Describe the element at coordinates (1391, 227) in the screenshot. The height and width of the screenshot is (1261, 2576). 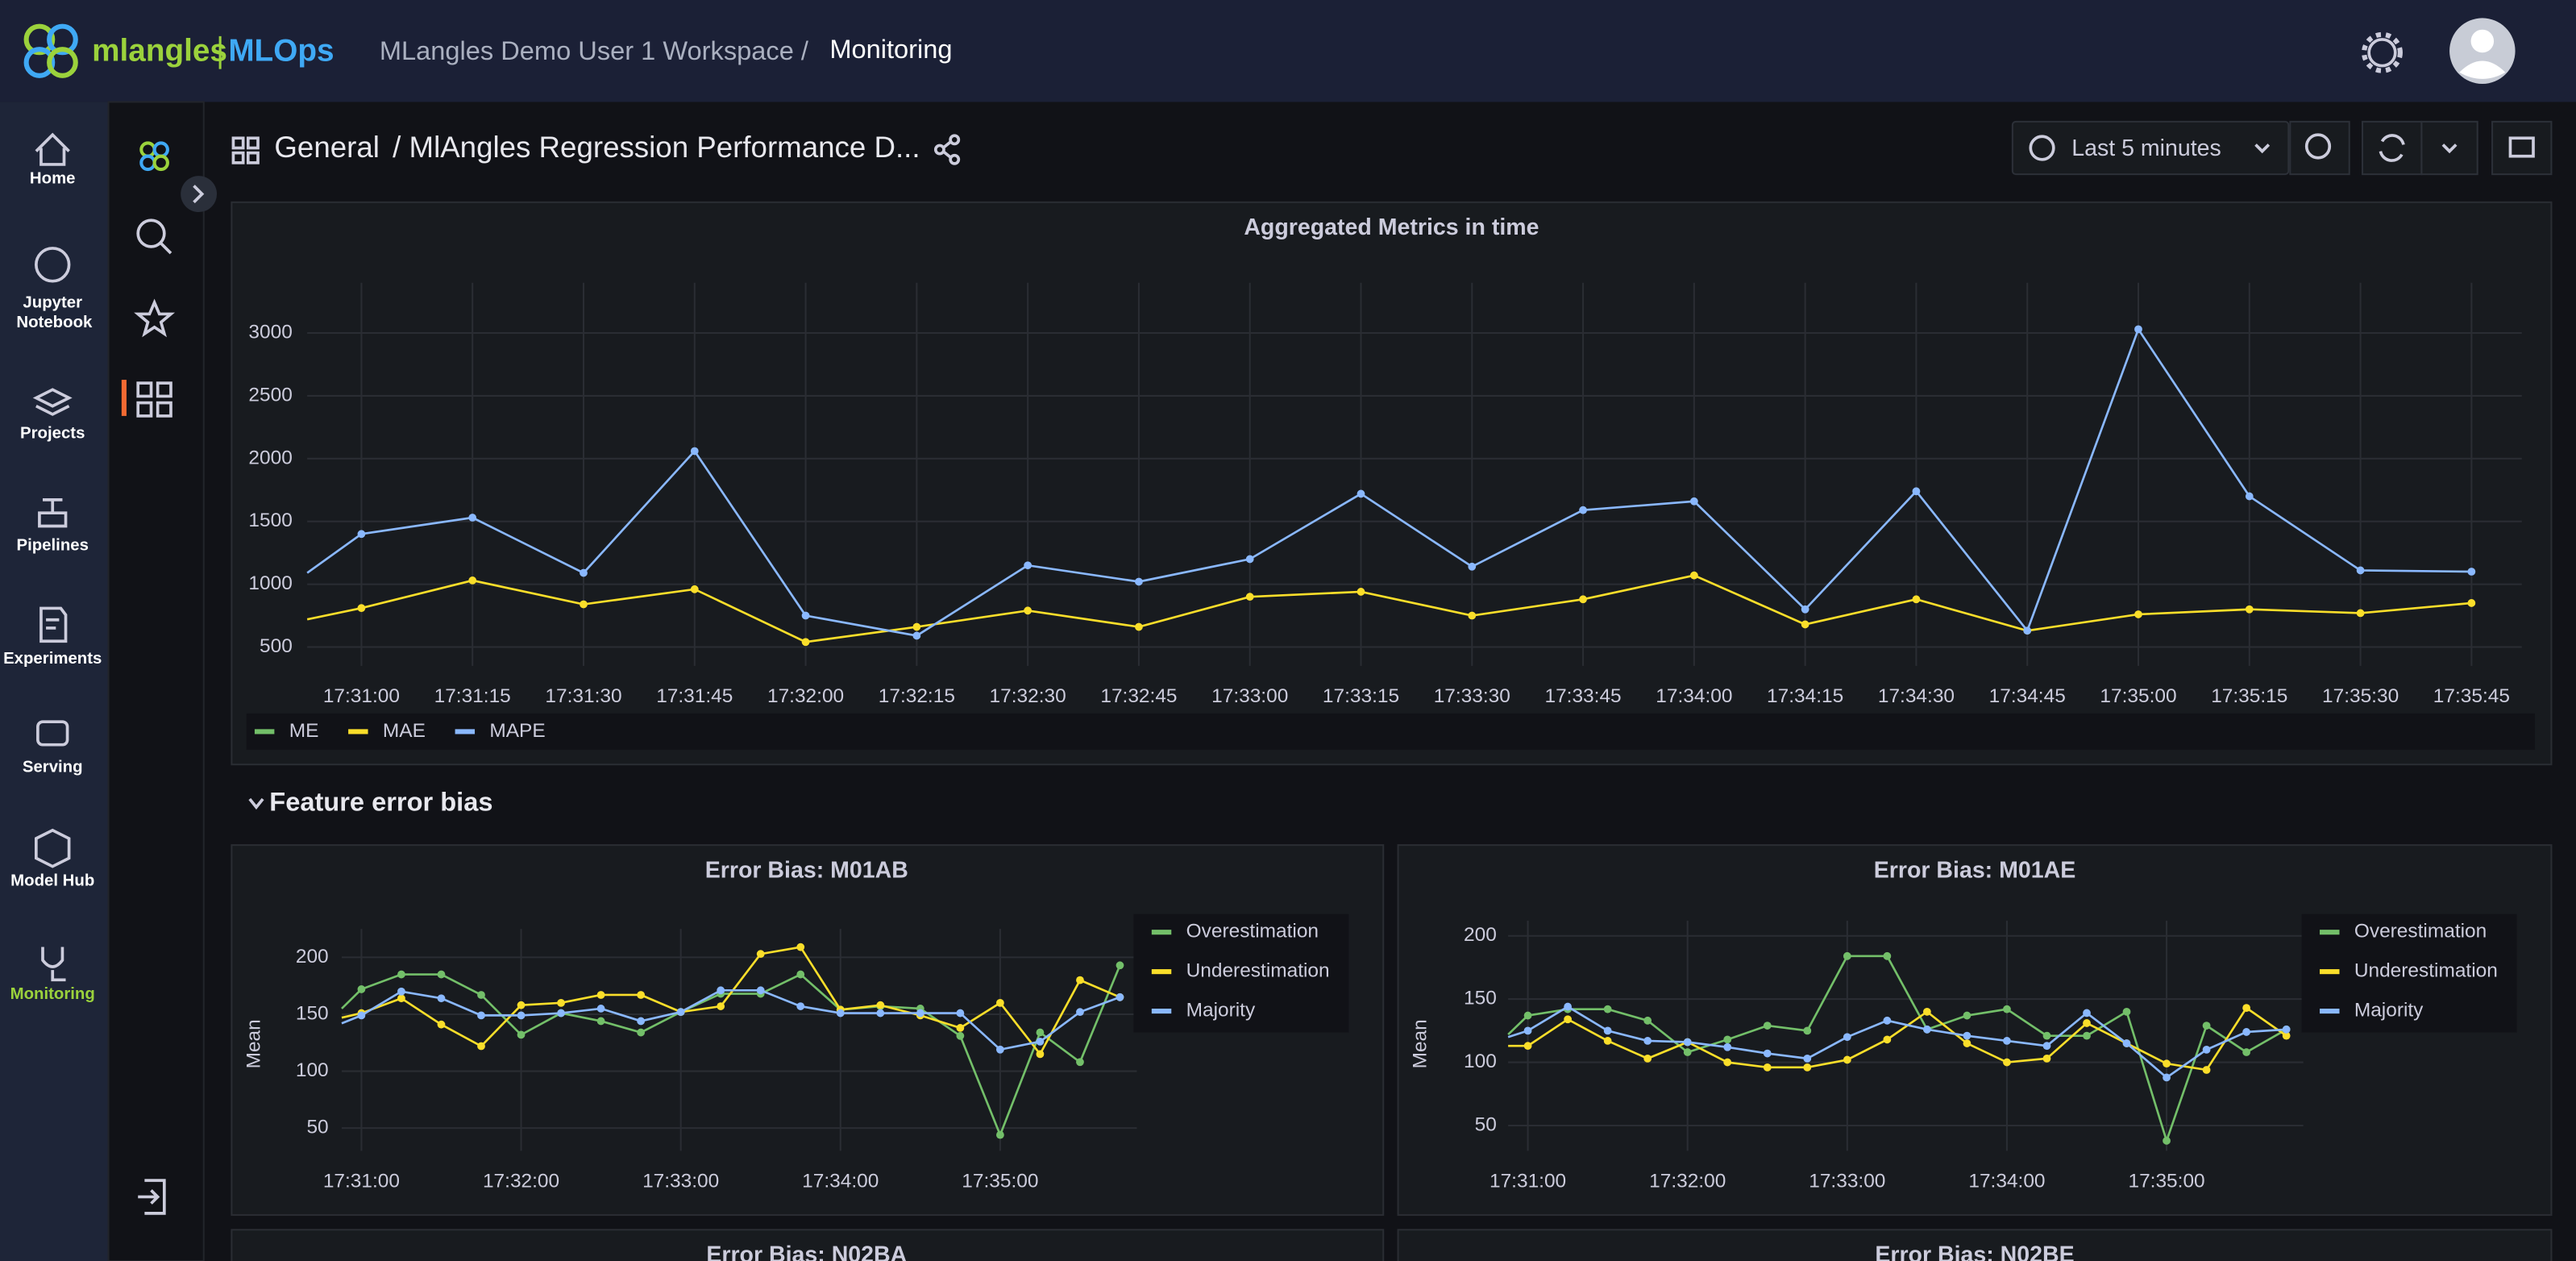
I see `panel-title: Aggregated Metrics in time` at that location.